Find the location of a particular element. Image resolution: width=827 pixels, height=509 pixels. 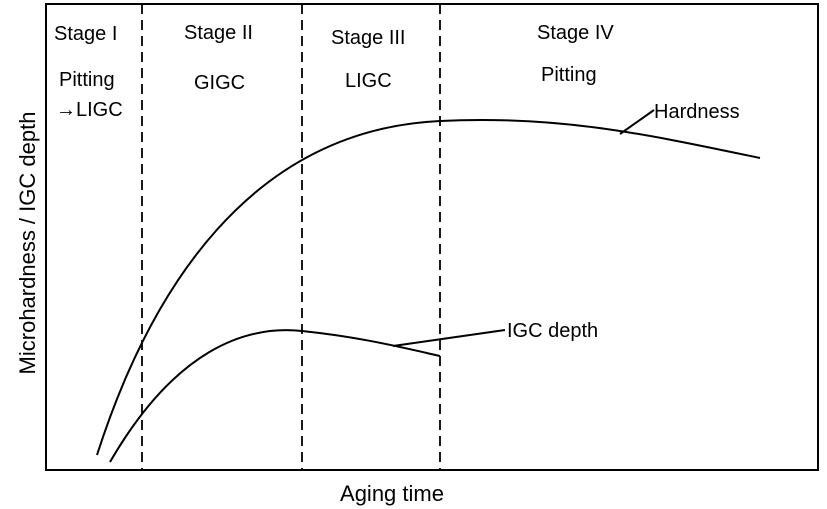

hardness-curve-label: Hardness is located at coordinates (697, 112).